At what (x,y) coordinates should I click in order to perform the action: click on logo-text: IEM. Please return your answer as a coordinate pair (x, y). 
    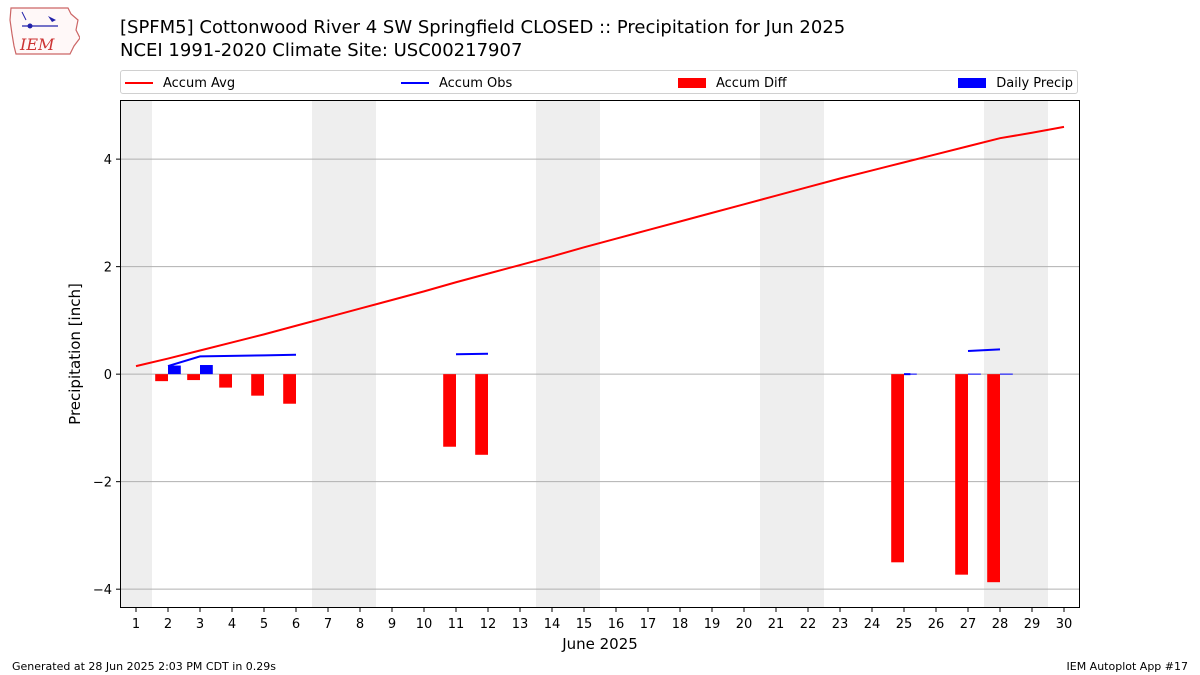
    Looking at the image, I should click on (37, 44).